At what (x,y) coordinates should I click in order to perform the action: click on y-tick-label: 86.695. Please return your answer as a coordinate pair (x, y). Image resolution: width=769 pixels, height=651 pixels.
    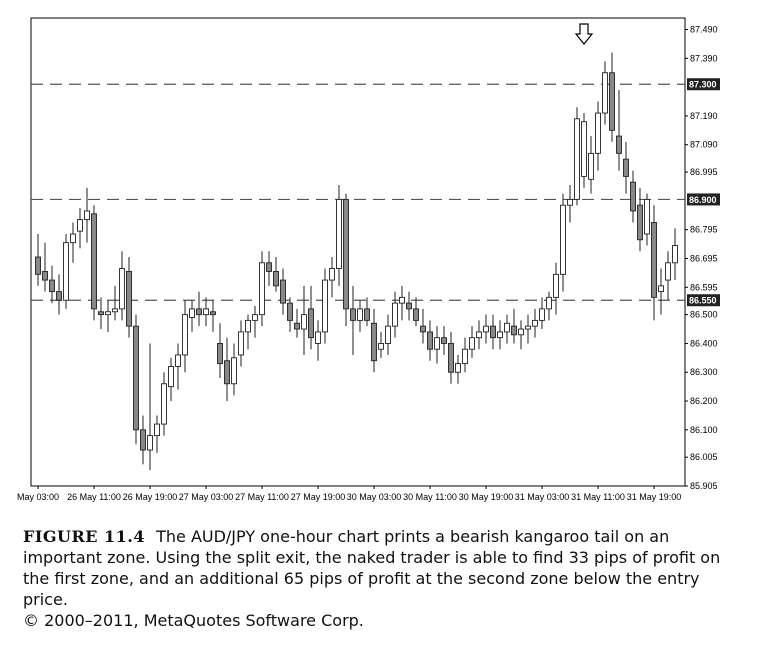
    Looking at the image, I should click on (704, 258).